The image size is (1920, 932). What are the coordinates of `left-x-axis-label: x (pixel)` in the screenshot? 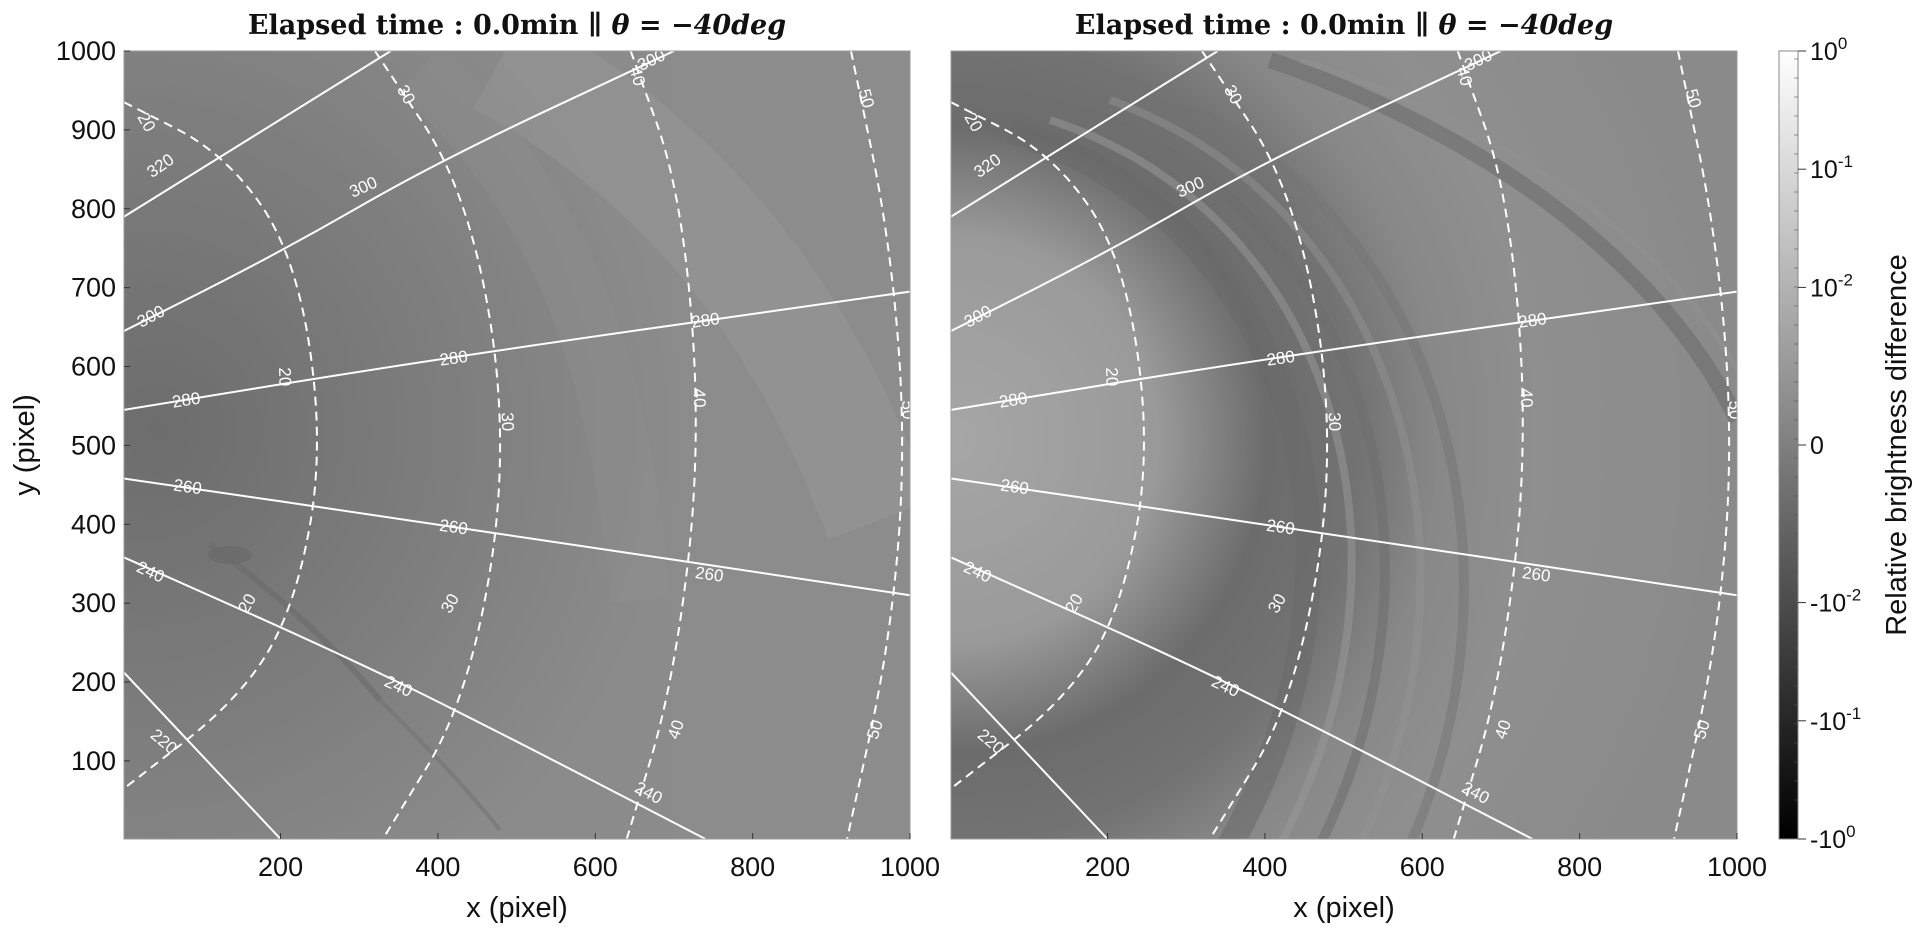 It's located at (517, 908).